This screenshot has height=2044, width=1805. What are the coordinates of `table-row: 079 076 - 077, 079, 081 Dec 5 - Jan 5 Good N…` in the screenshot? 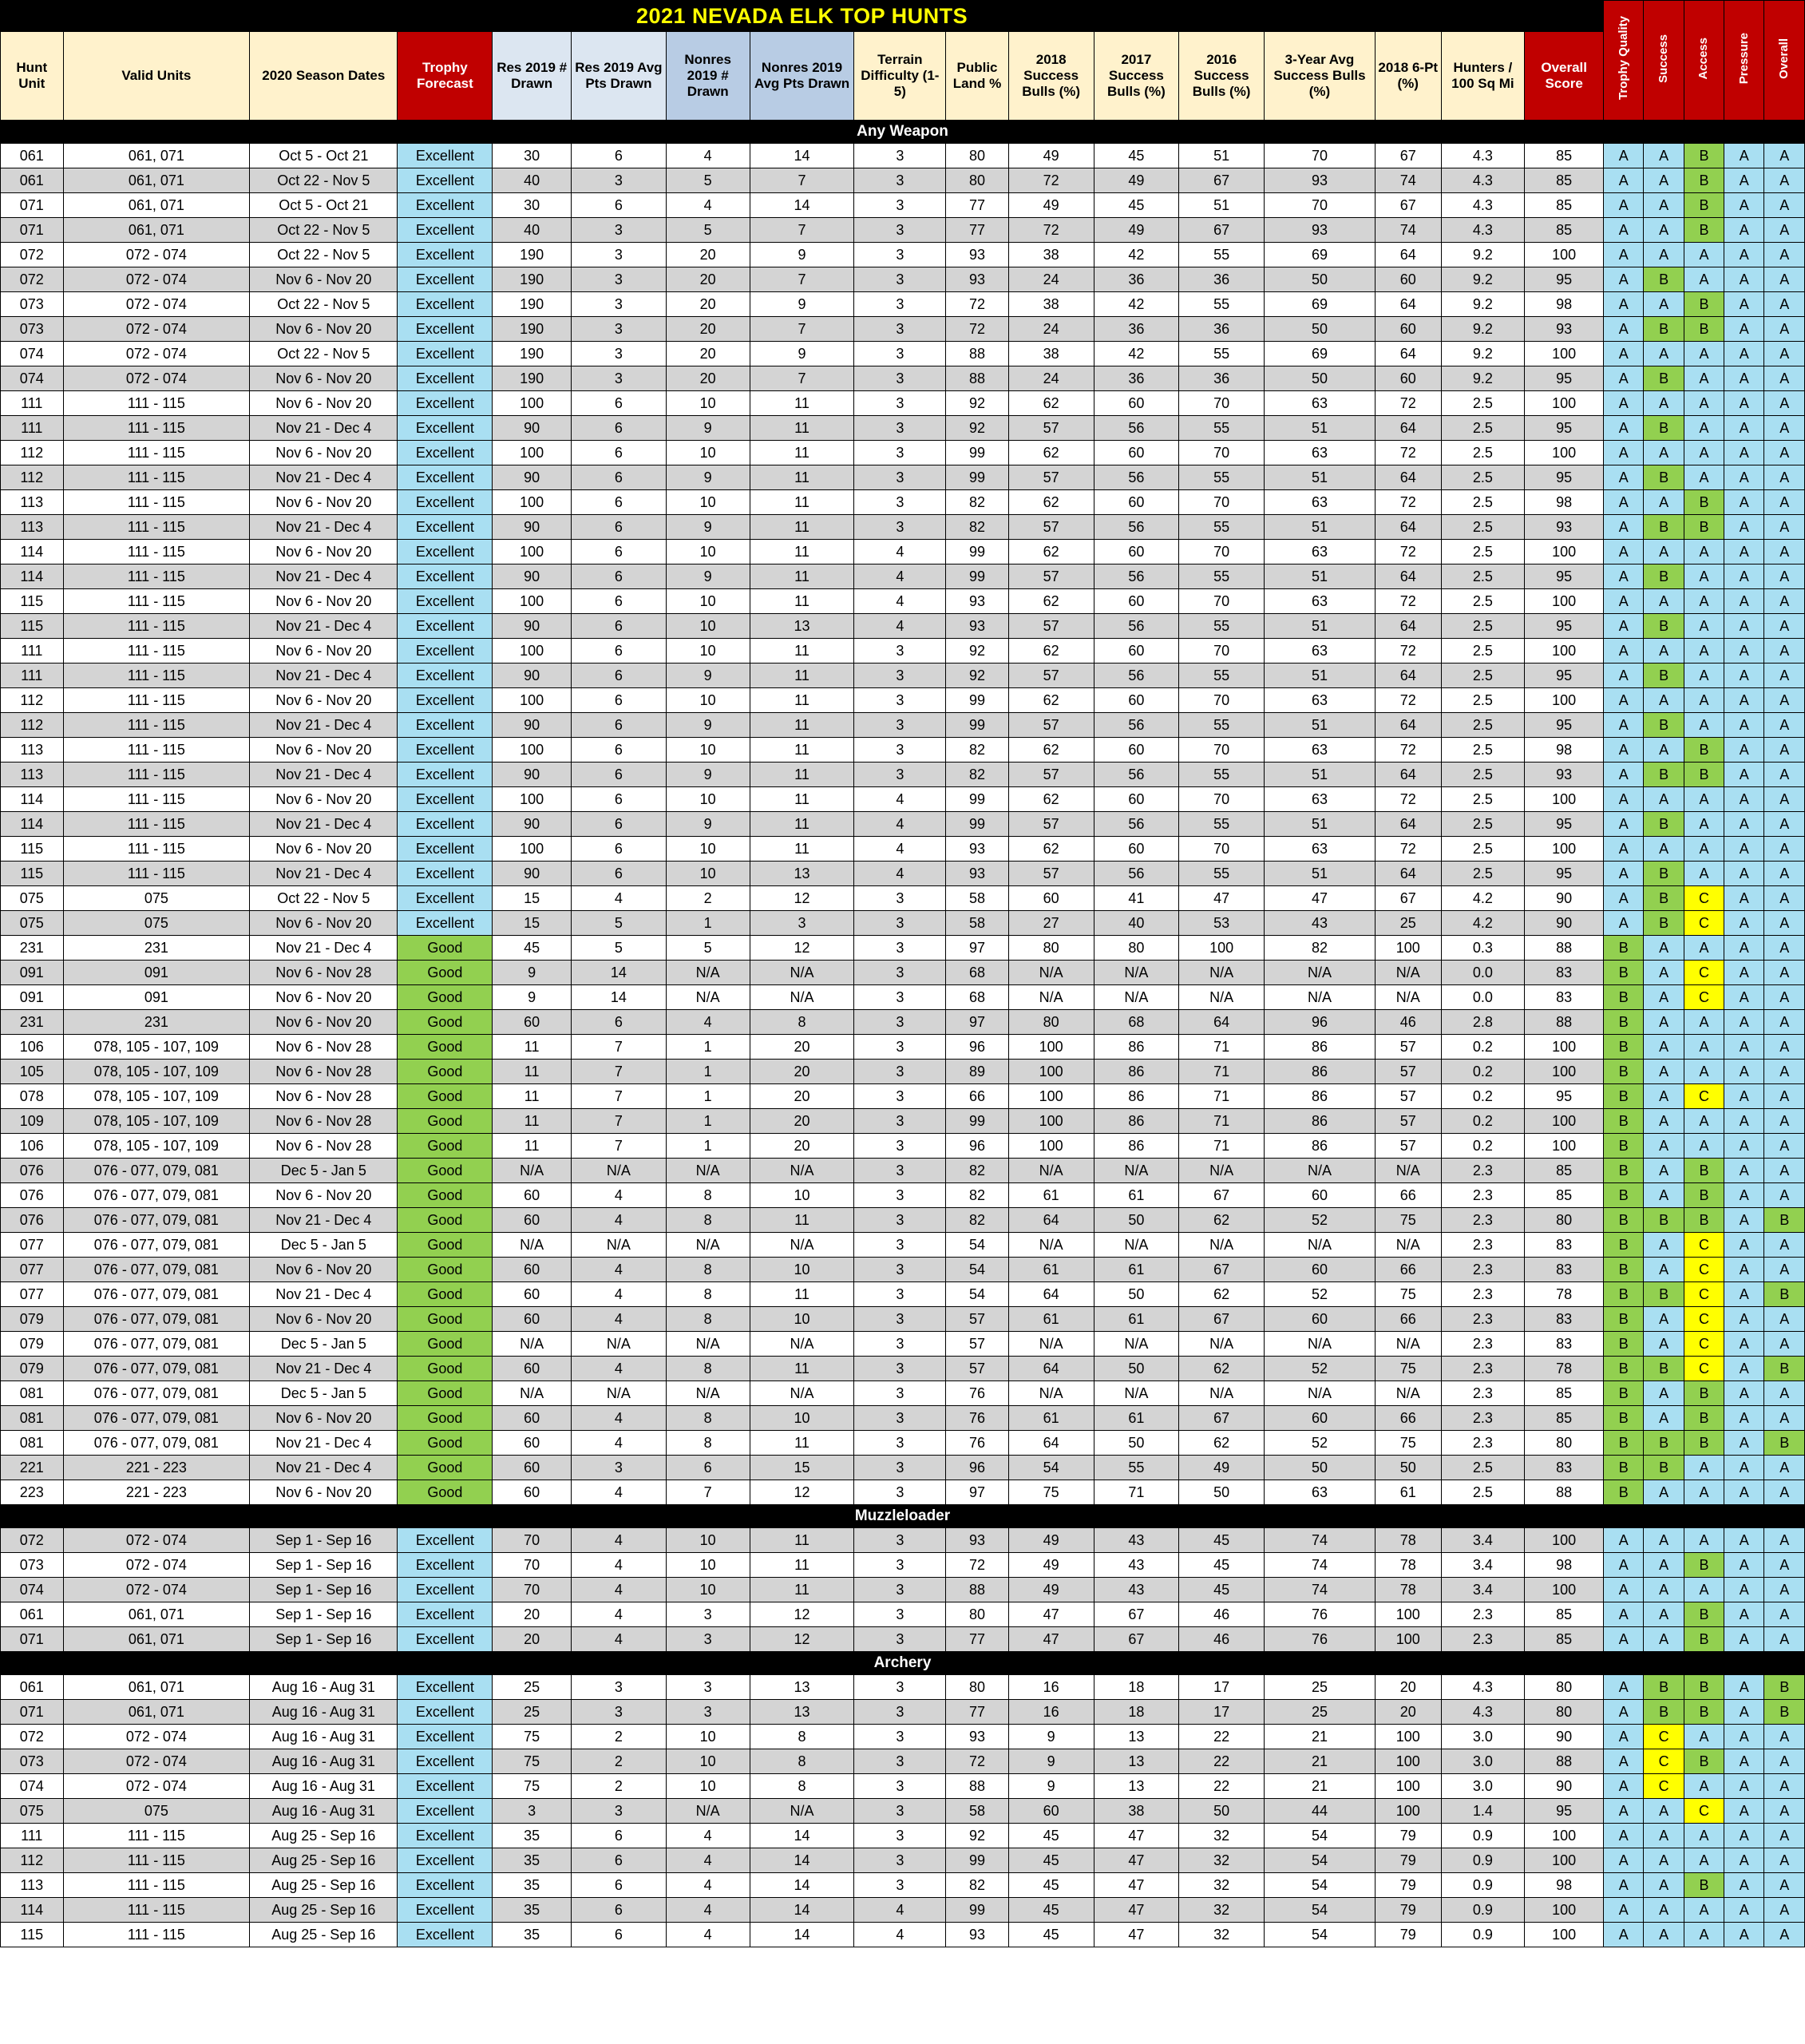 It's located at (903, 1344).